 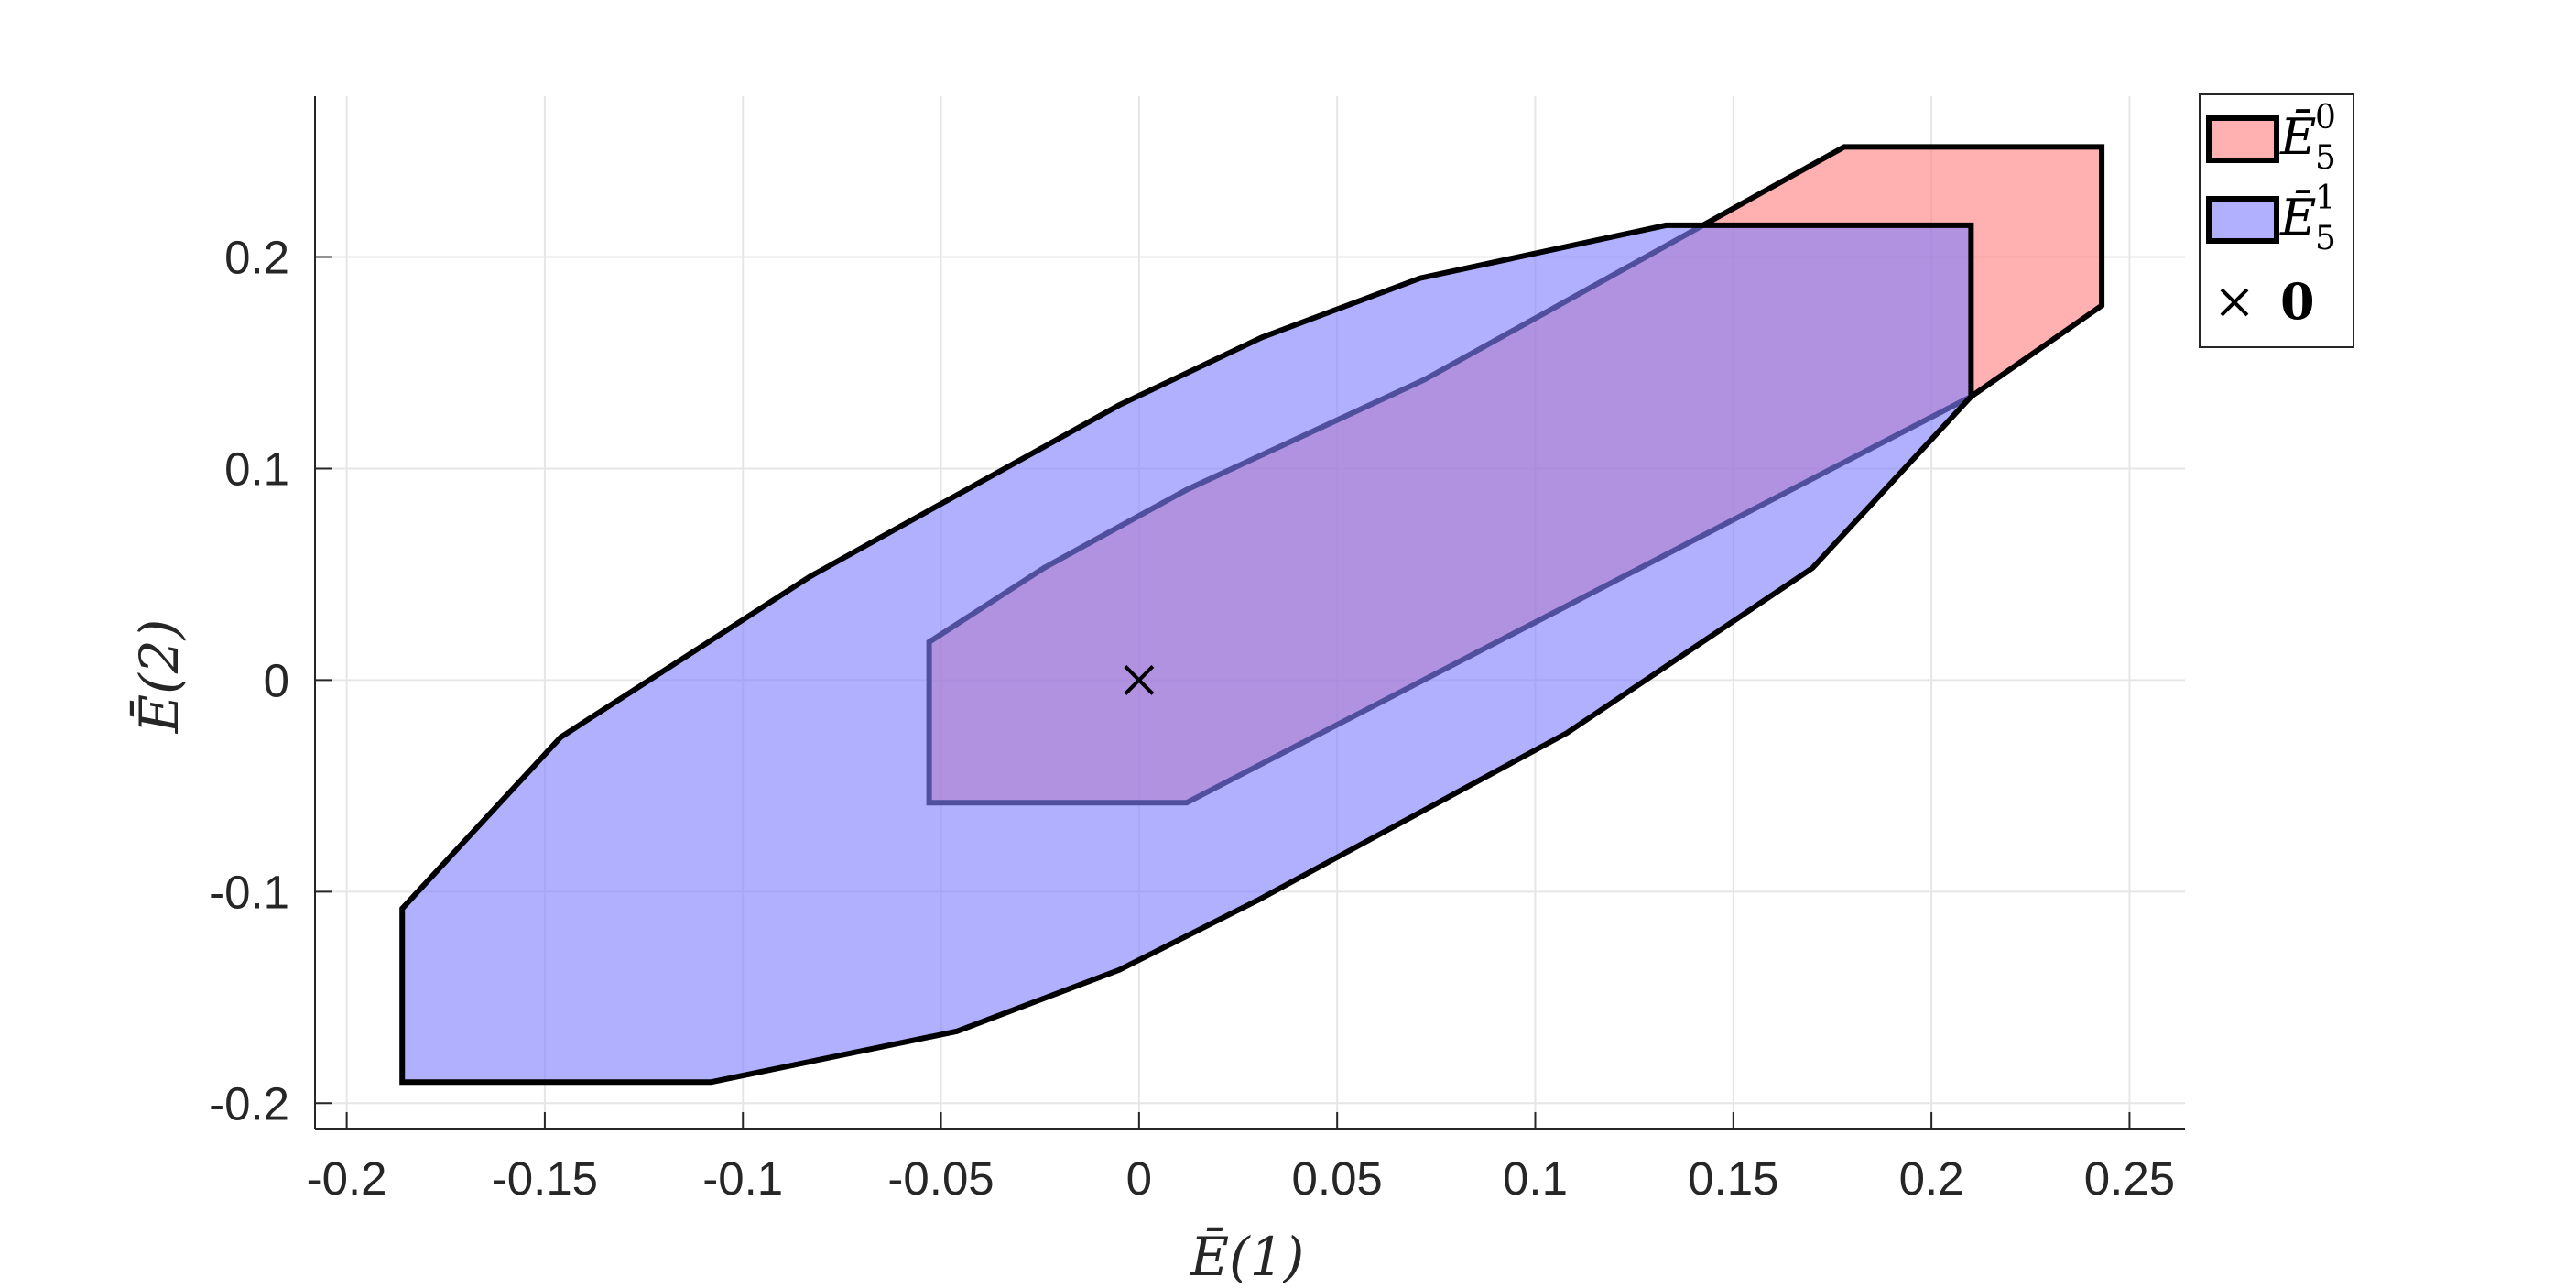 I want to click on legend-label-0: Ē, so click(x=2297, y=137).